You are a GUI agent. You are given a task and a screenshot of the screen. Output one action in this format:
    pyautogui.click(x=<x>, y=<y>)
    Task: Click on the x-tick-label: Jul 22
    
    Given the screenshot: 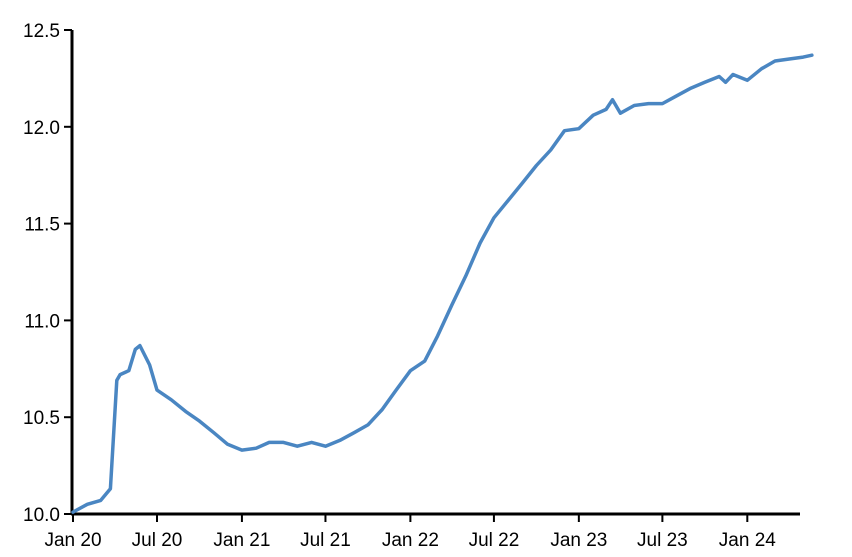 What is the action you would take?
    pyautogui.click(x=494, y=540)
    